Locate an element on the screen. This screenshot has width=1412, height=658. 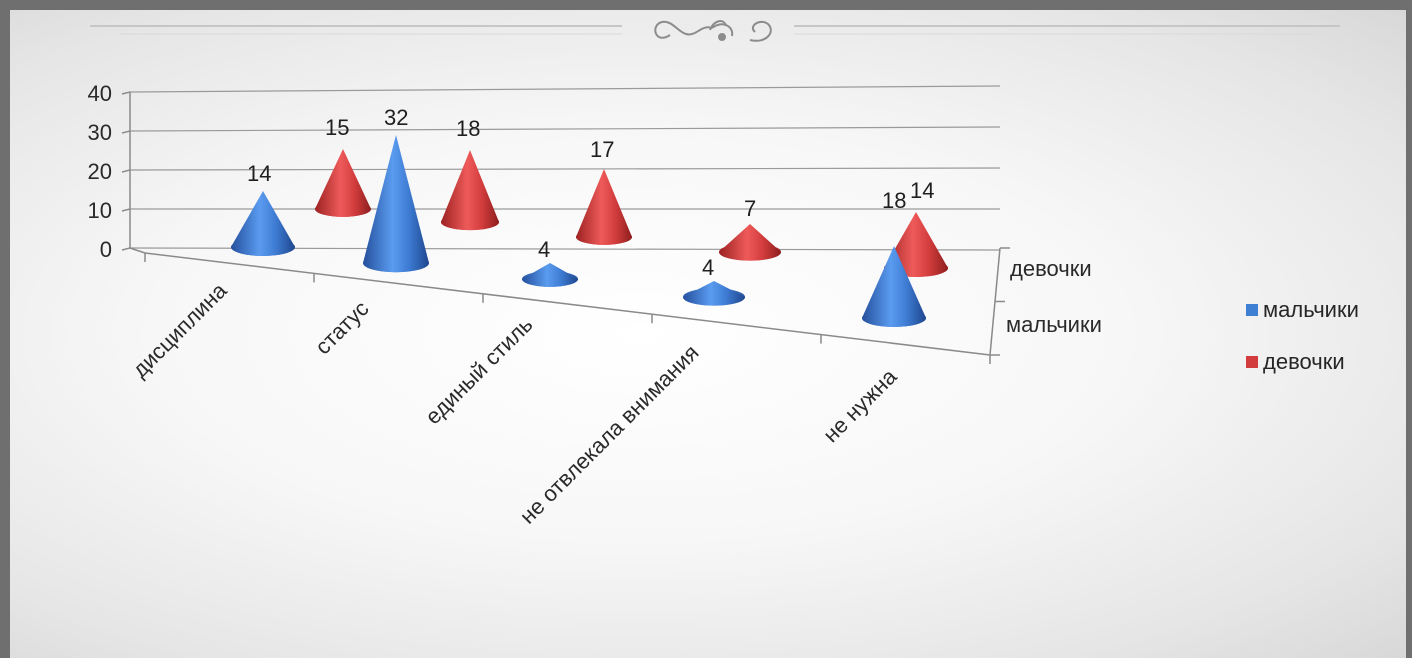
flourish-ornament-icon is located at coordinates (713, 31).